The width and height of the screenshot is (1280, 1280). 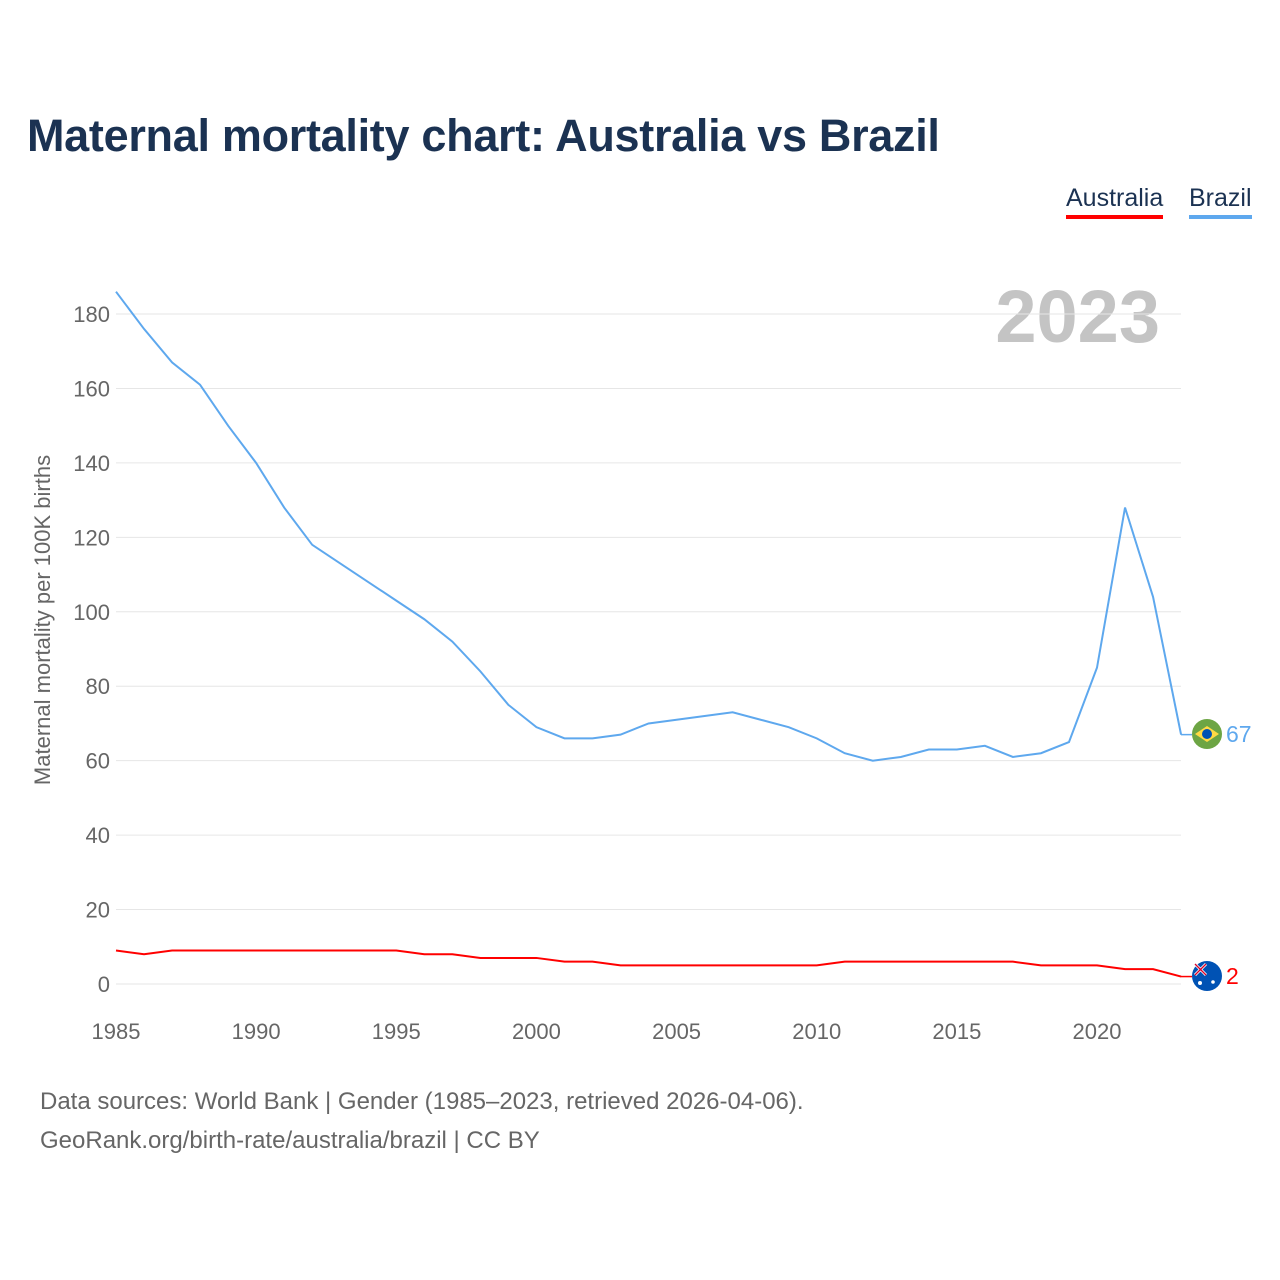 I want to click on x-tick-label: 2010, so click(x=816, y=1031).